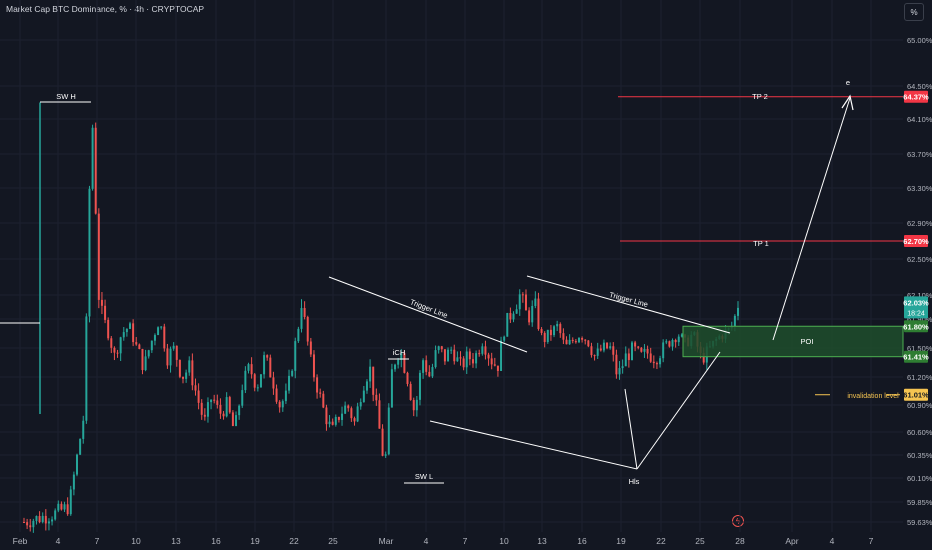 Image resolution: width=932 pixels, height=550 pixels. What do you see at coordinates (661, 541) in the screenshot?
I see `x-tick-label: 22` at bounding box center [661, 541].